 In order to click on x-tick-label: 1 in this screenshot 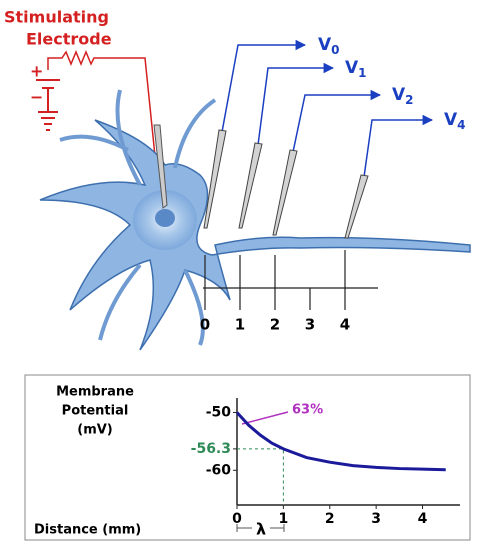, I will do `click(284, 519)`.